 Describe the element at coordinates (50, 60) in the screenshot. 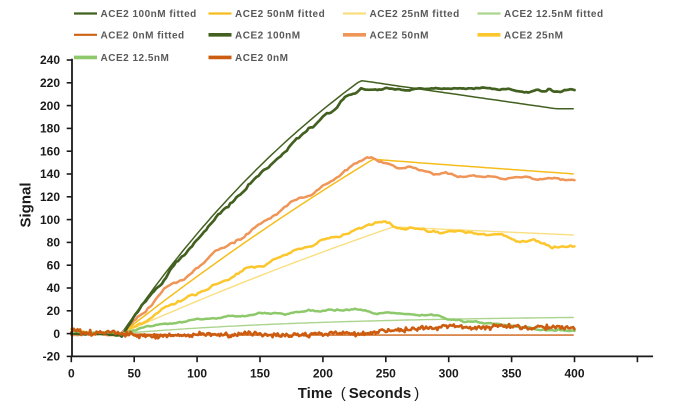

I see `svg-text: 240` at that location.